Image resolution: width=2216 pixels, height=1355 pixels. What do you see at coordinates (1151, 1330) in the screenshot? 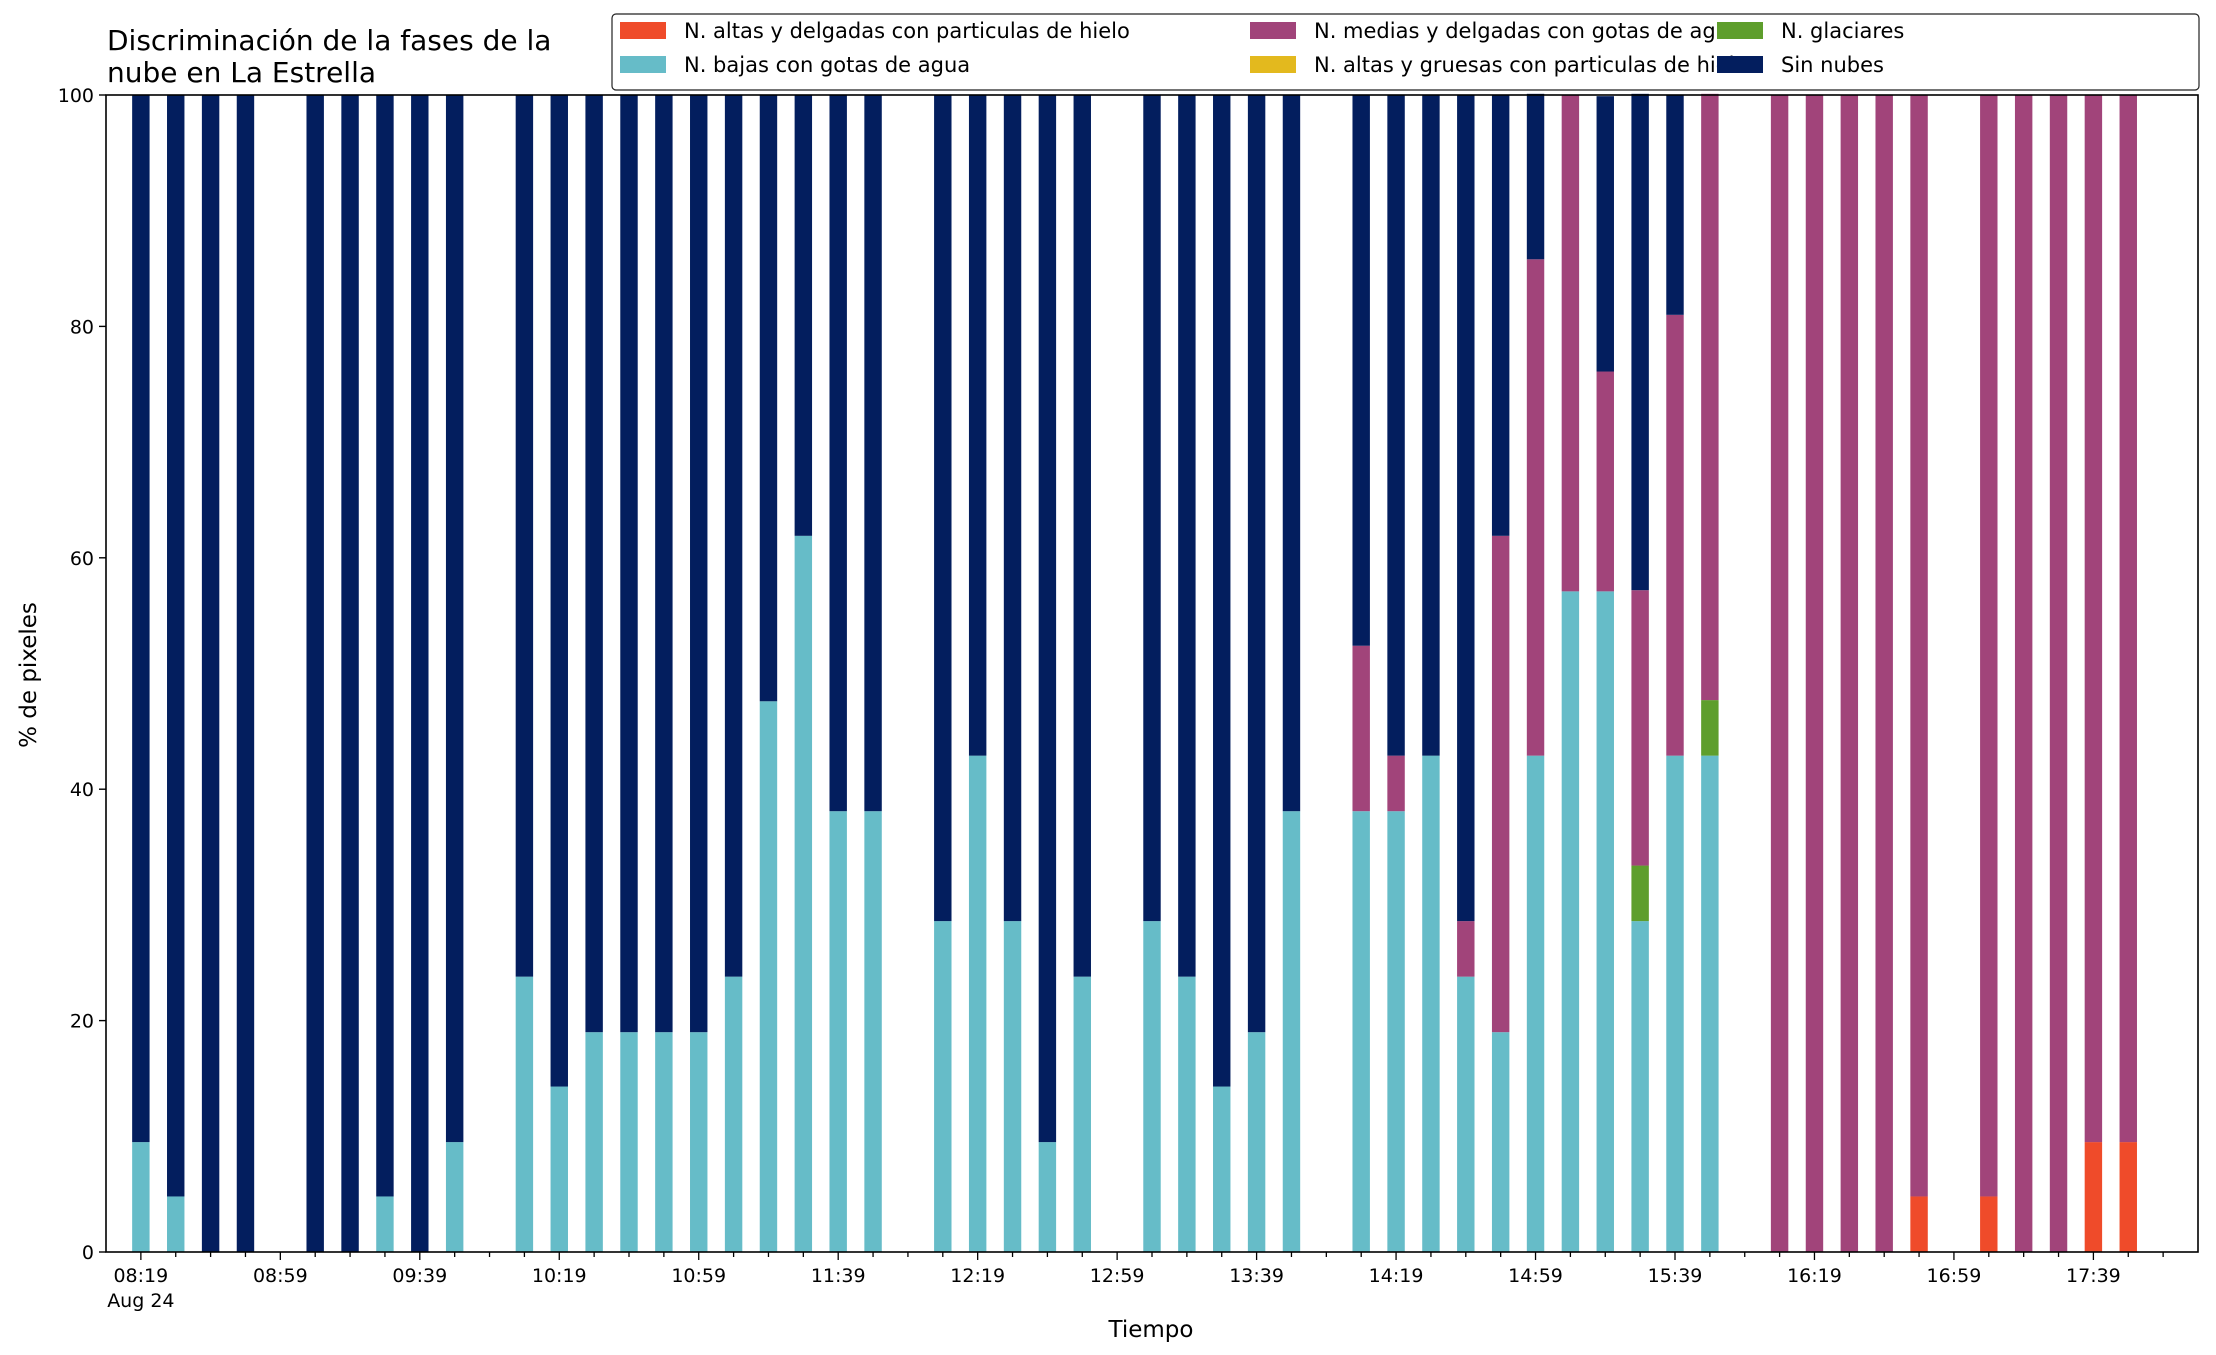
I see `x-axis-label: Tiempo` at bounding box center [1151, 1330].